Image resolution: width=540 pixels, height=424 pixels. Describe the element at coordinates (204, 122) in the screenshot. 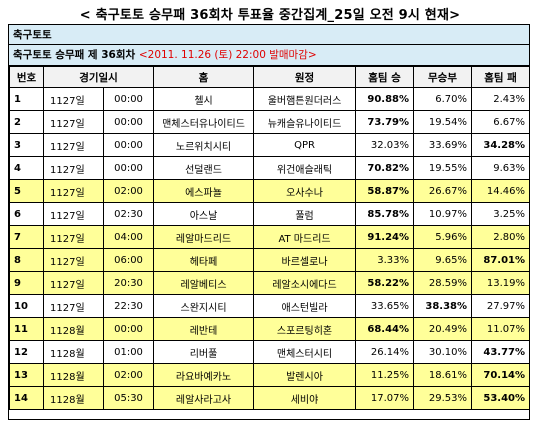

I see `home-team: 맨체스터유나이티드` at that location.